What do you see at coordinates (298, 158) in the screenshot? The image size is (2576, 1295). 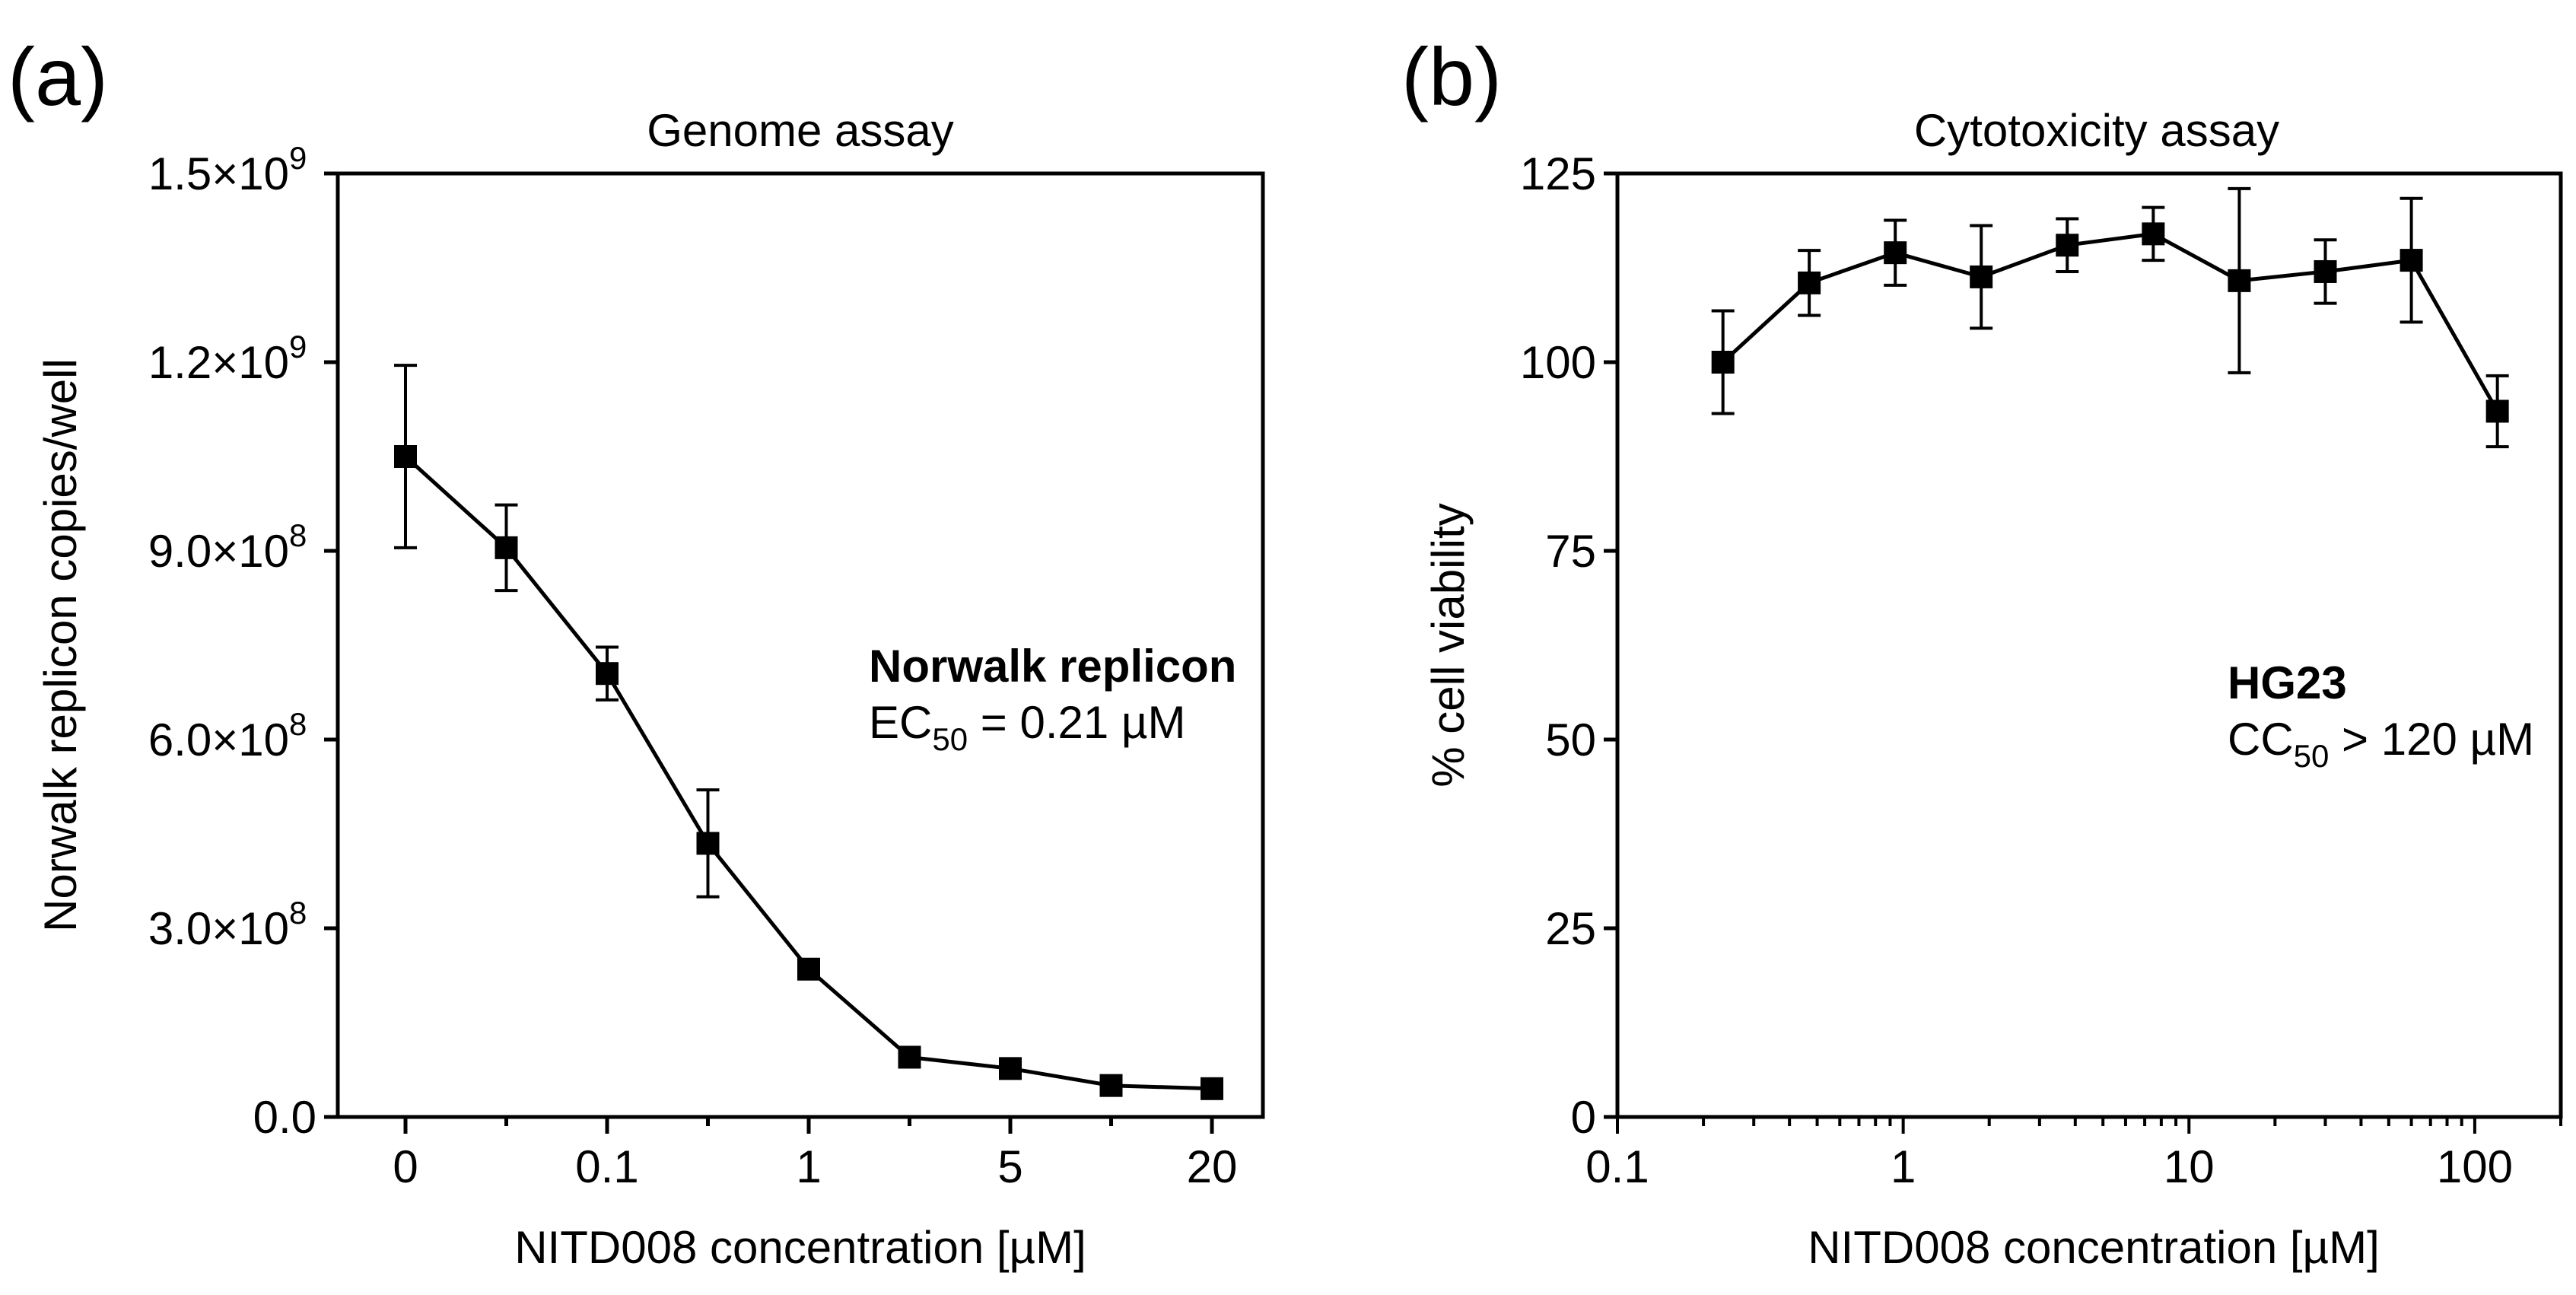 I see `panel-a-y-tick-exponent-5: 9` at bounding box center [298, 158].